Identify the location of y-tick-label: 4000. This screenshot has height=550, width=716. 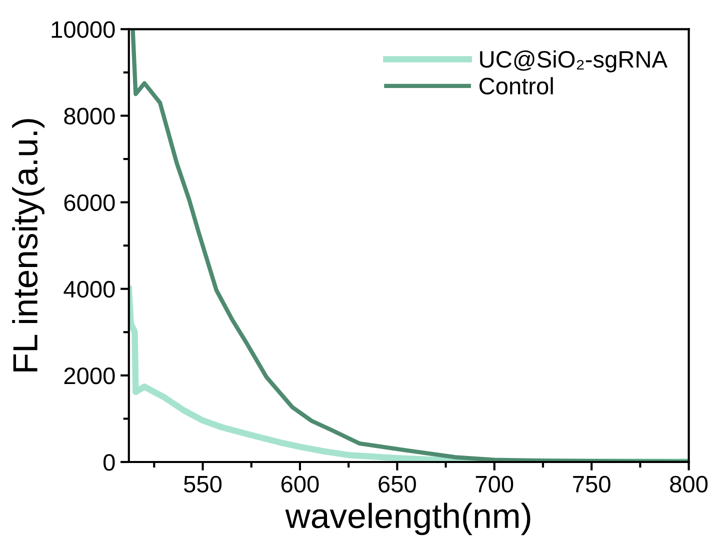
(89, 289).